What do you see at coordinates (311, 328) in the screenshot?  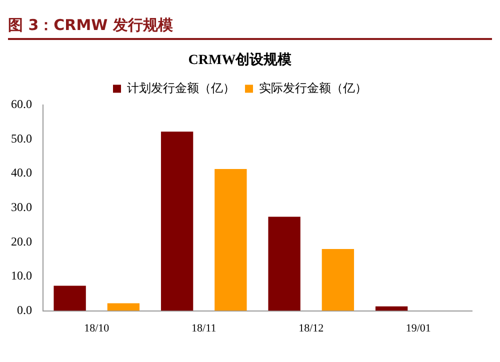 I see `x-tick-label: 18/12` at bounding box center [311, 328].